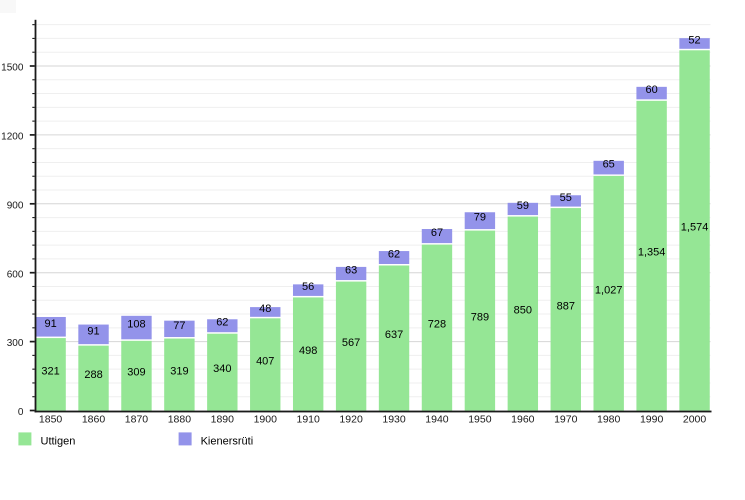 This screenshot has height=500, width=745. What do you see at coordinates (308, 287) in the screenshot?
I see `svg-text: 56` at bounding box center [308, 287].